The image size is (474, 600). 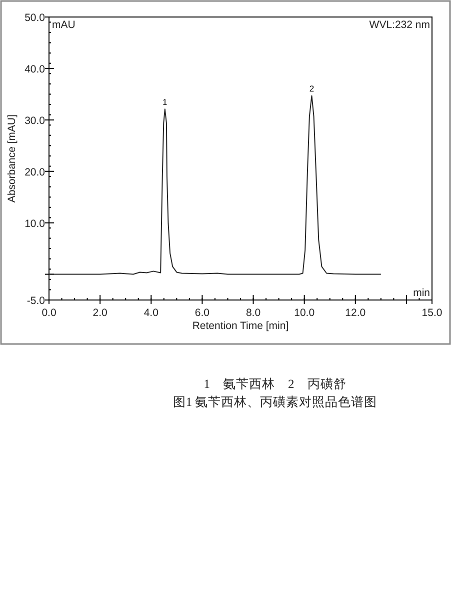 I want to click on x-tick-label: 15.0, so click(x=432, y=313).